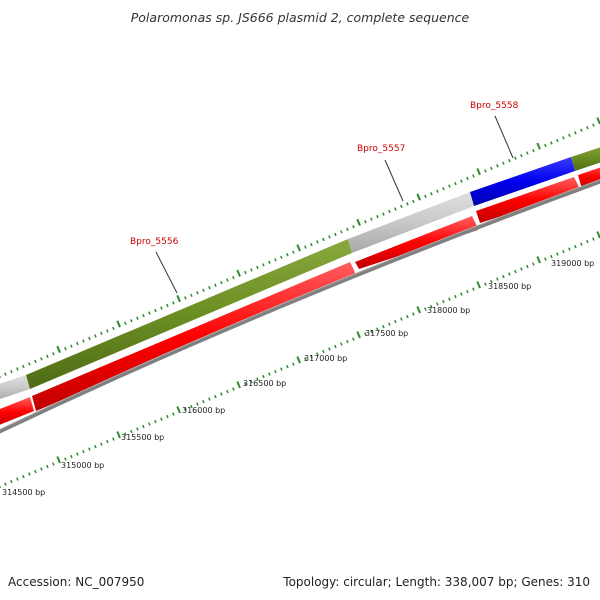 Image resolution: width=600 pixels, height=600 pixels. What do you see at coordinates (154, 242) in the screenshot?
I see `gene-label-bpro-5556: Bpro_5556` at bounding box center [154, 242].